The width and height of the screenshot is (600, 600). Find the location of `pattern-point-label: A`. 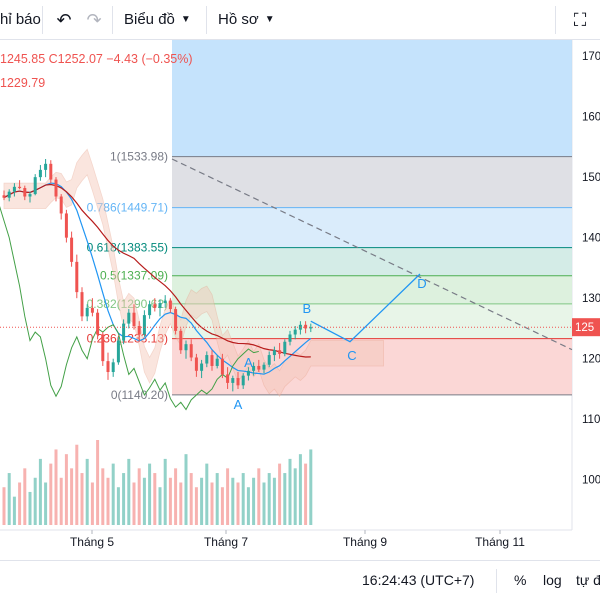

pattern-point-label: A is located at coordinates (248, 362).